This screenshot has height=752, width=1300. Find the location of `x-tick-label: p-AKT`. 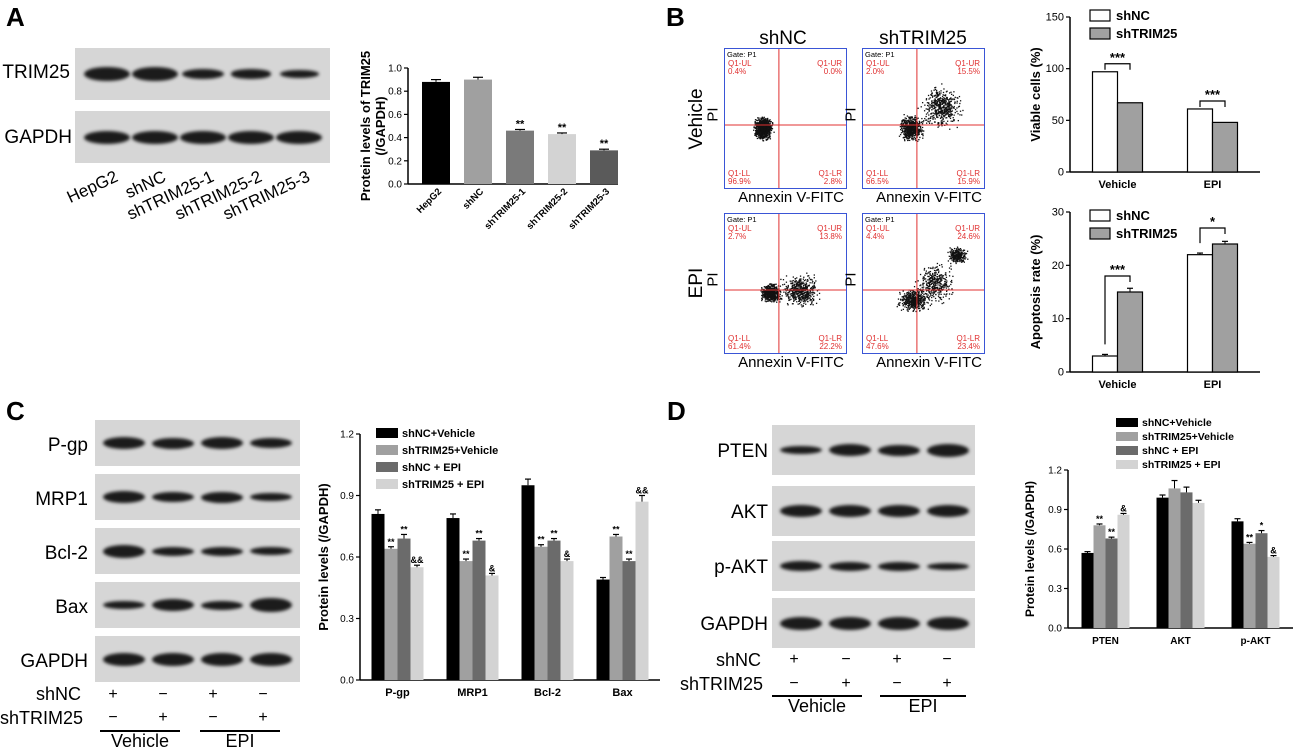

x-tick-label: p-AKT is located at coordinates (1256, 641).